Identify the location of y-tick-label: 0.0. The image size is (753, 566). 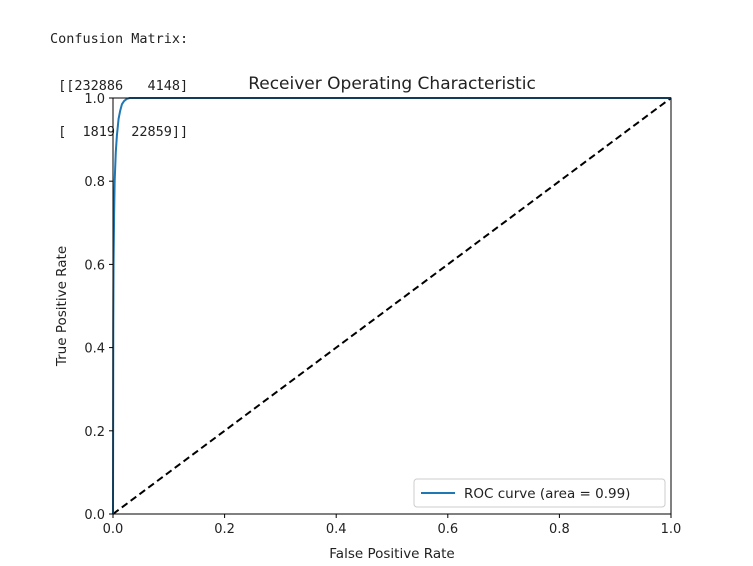
(94, 515).